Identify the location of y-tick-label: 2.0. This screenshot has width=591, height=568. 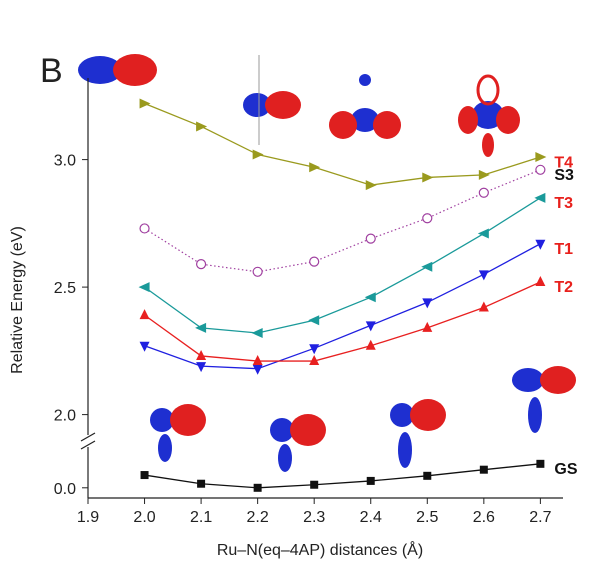
(65, 416).